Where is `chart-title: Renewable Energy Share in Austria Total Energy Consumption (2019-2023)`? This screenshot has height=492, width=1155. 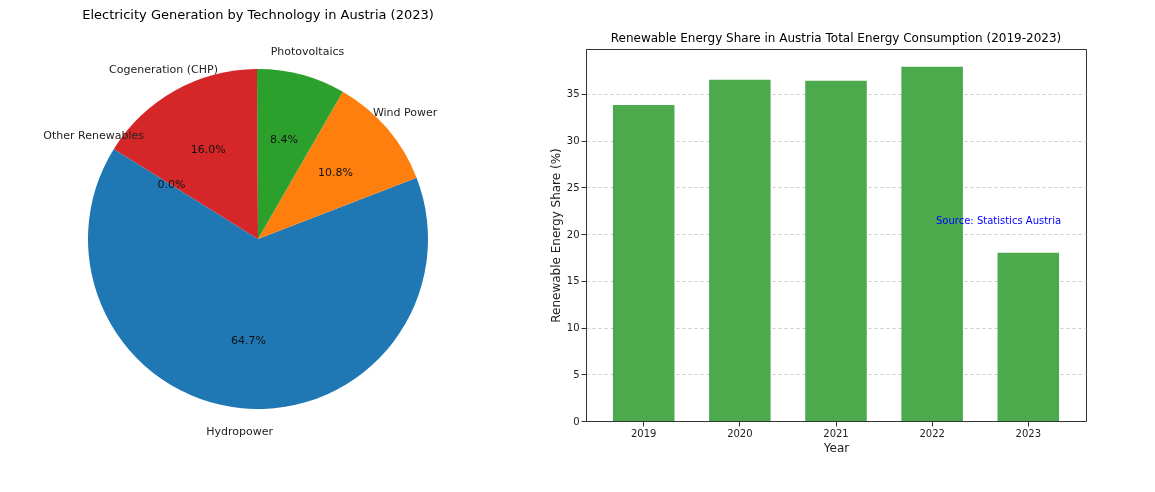
chart-title: Renewable Energy Share in Austria Total Energy Consumption (2019-2023) is located at coordinates (836, 38).